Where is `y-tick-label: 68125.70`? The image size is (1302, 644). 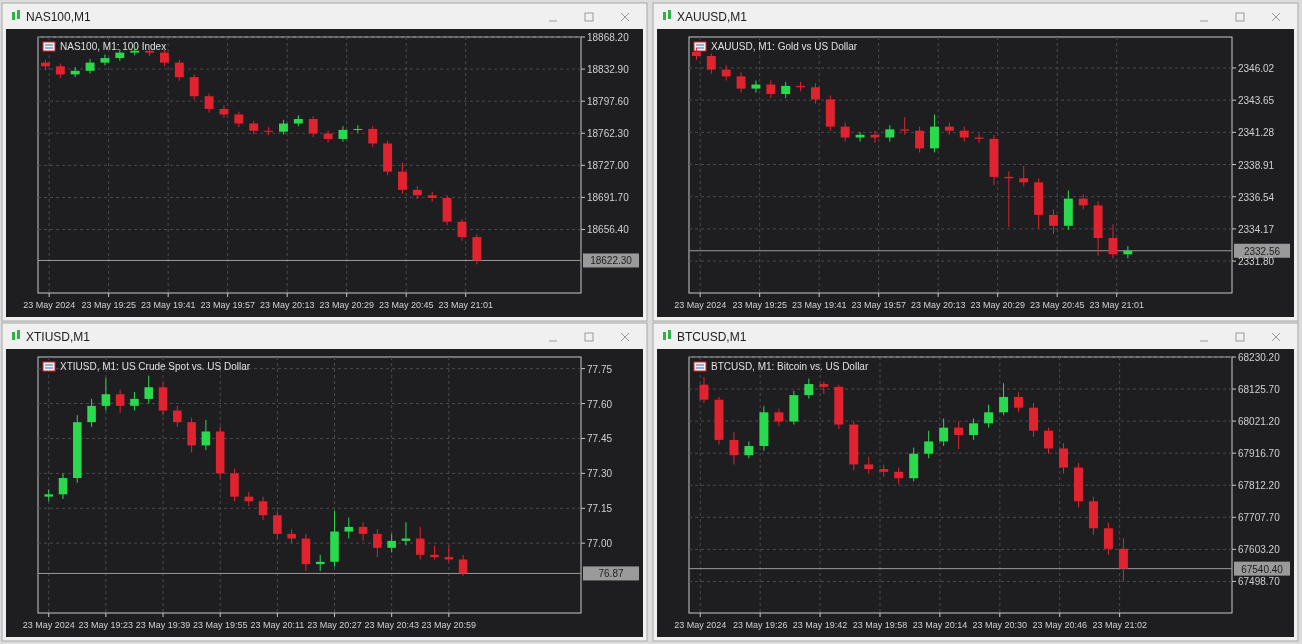
y-tick-label: 68125.70 is located at coordinates (1259, 390).